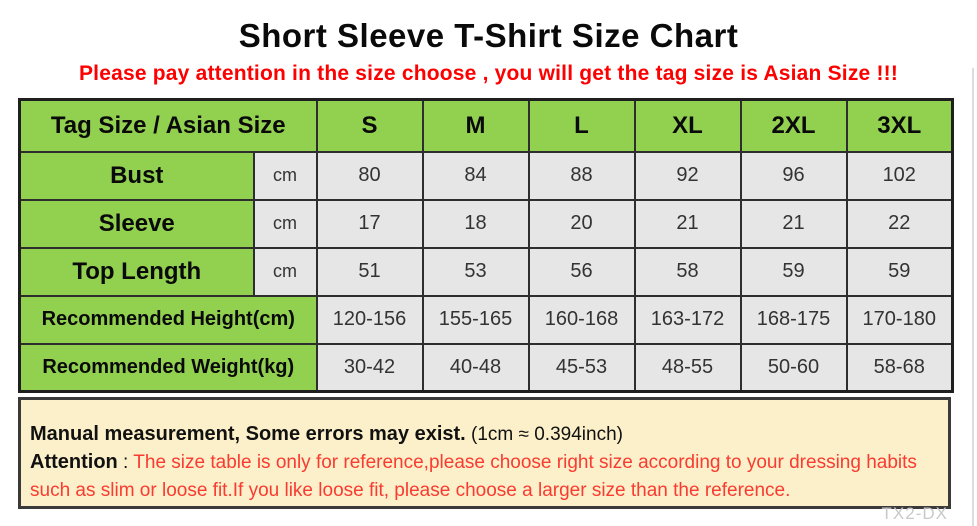 The height and width of the screenshot is (526, 977). What do you see at coordinates (475, 175) in the screenshot?
I see `value-cell: 84` at bounding box center [475, 175].